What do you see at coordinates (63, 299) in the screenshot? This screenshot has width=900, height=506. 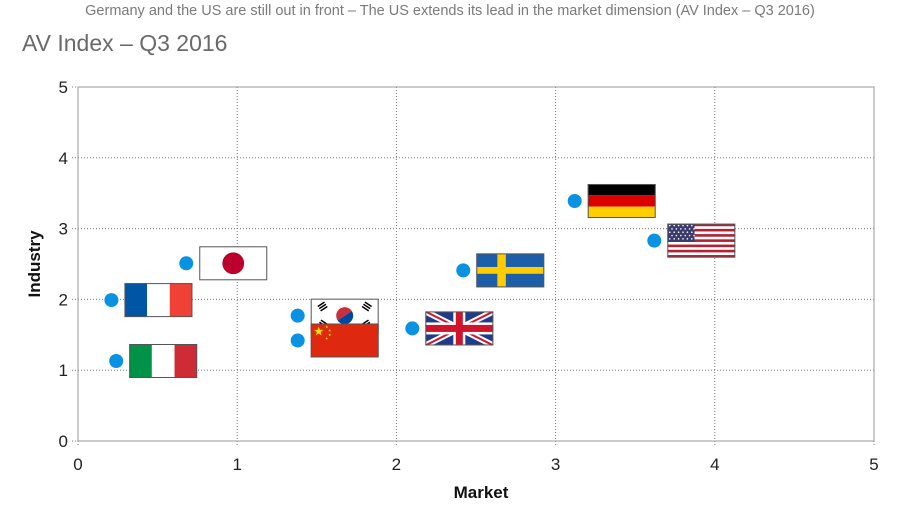 I see `y-tick-label: 2` at bounding box center [63, 299].